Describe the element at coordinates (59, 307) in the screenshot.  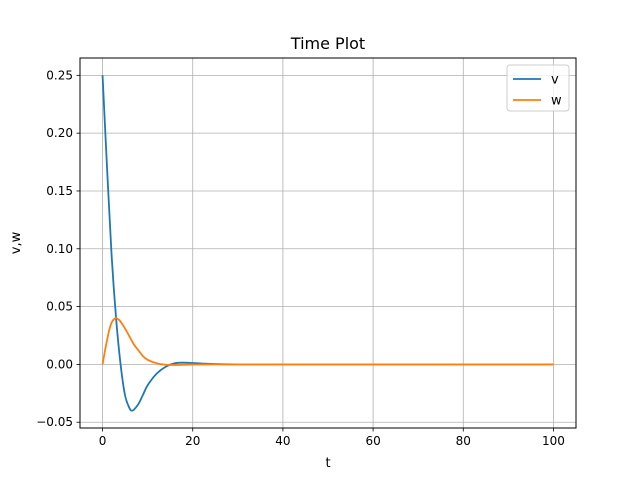
I see `y-tick-label: 0.05` at that location.